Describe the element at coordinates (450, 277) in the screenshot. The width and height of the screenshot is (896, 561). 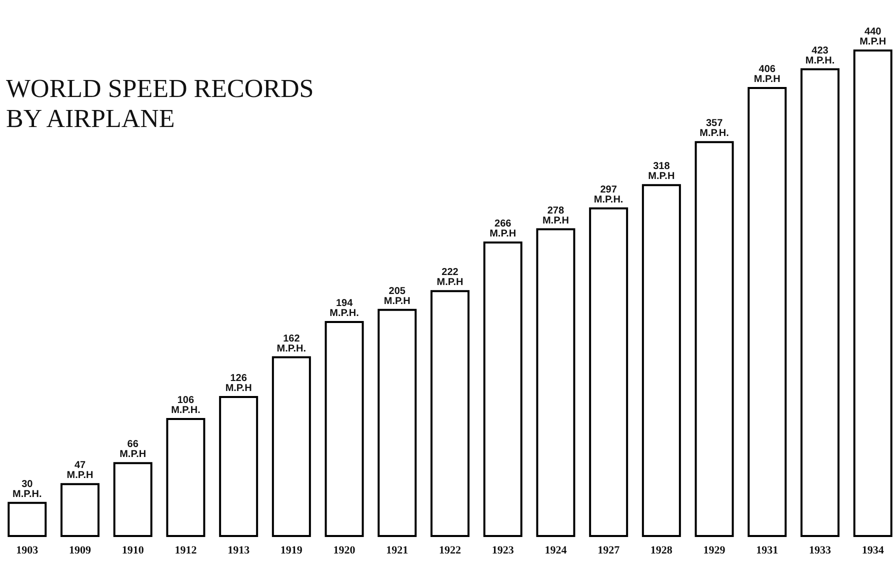
I see `data-label: 222 M.P.H` at that location.